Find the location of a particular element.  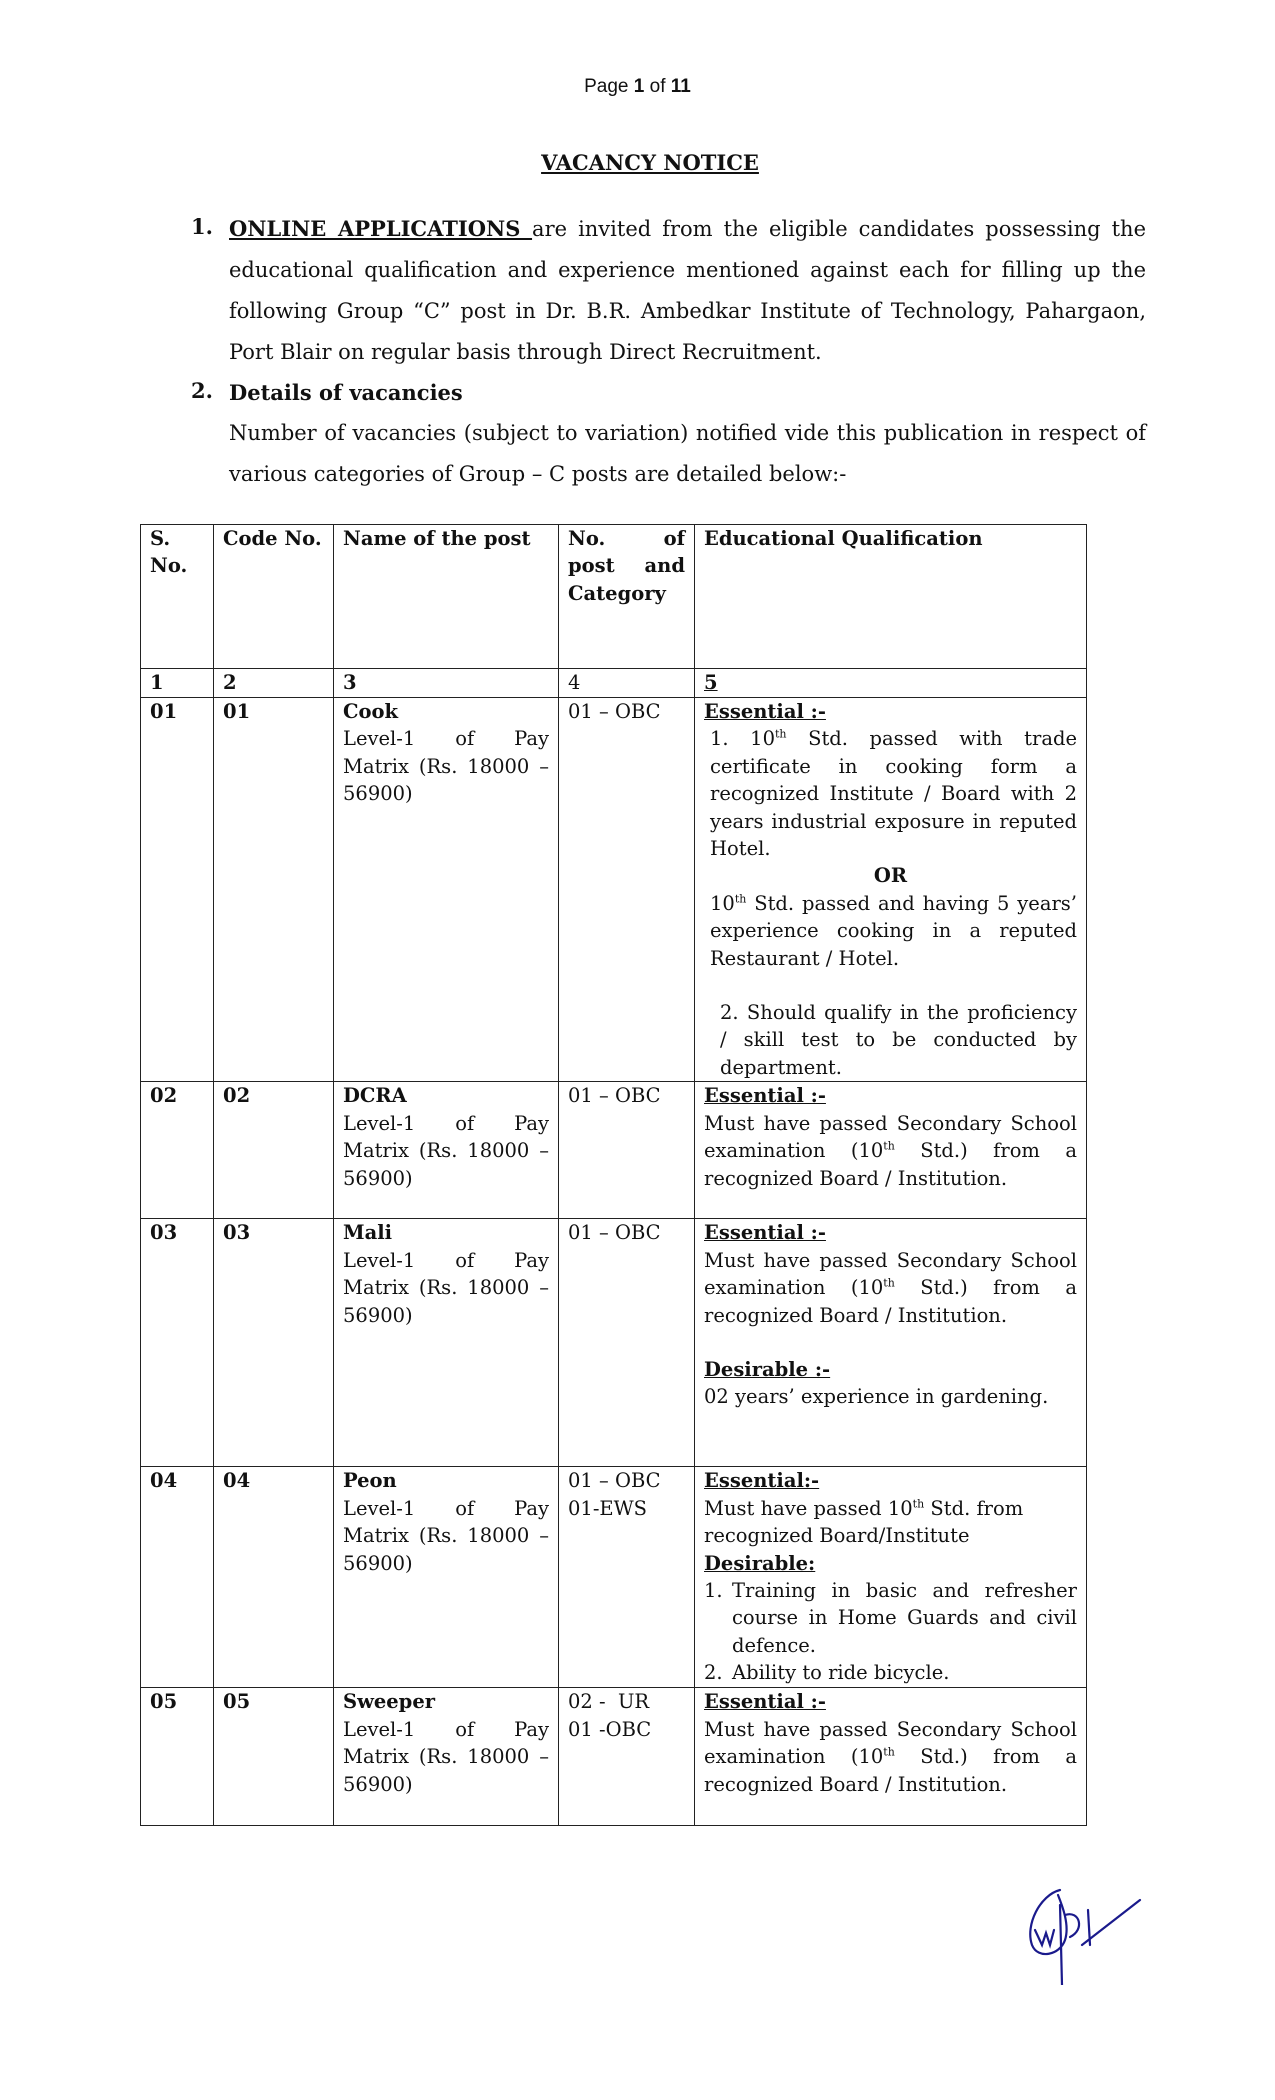

code: 02 is located at coordinates (273, 1150).